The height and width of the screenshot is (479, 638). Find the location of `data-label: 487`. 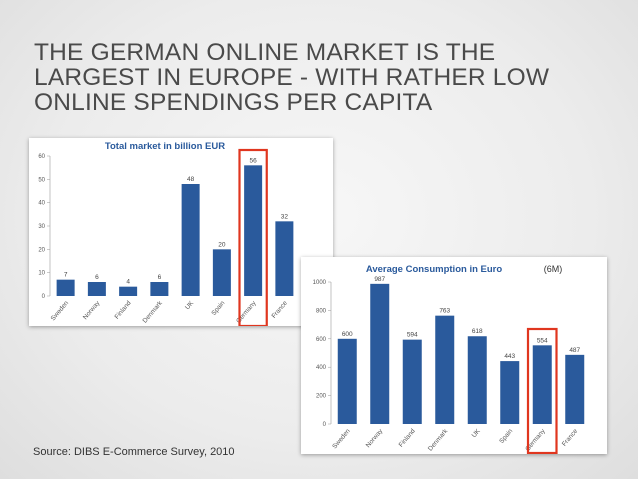

data-label: 487 is located at coordinates (574, 350).